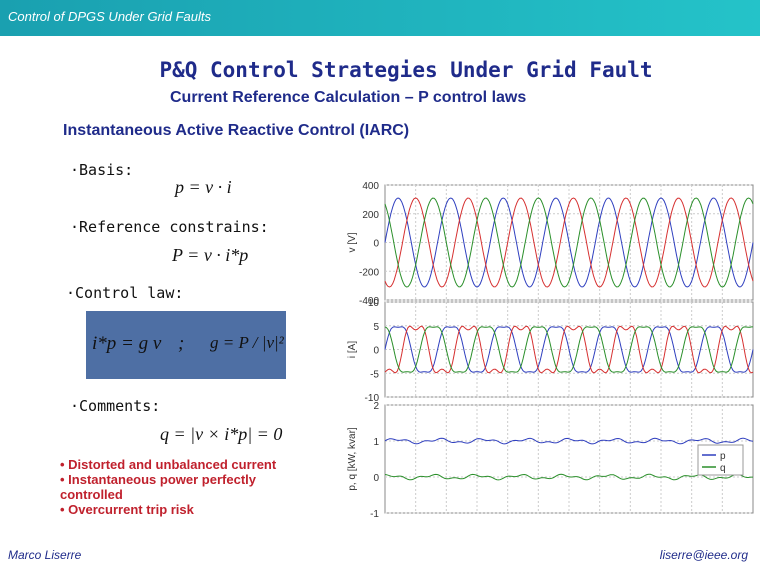 The image size is (760, 567). What do you see at coordinates (374, 374) in the screenshot?
I see `tick-label: -5` at bounding box center [374, 374].